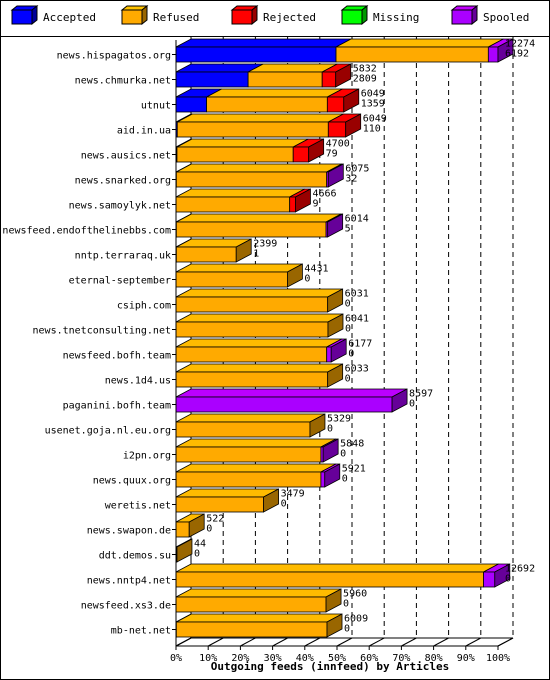 The width and height of the screenshot is (550, 680). What do you see at coordinates (434, 658) in the screenshot?
I see `x-tick-label: 80%` at bounding box center [434, 658].